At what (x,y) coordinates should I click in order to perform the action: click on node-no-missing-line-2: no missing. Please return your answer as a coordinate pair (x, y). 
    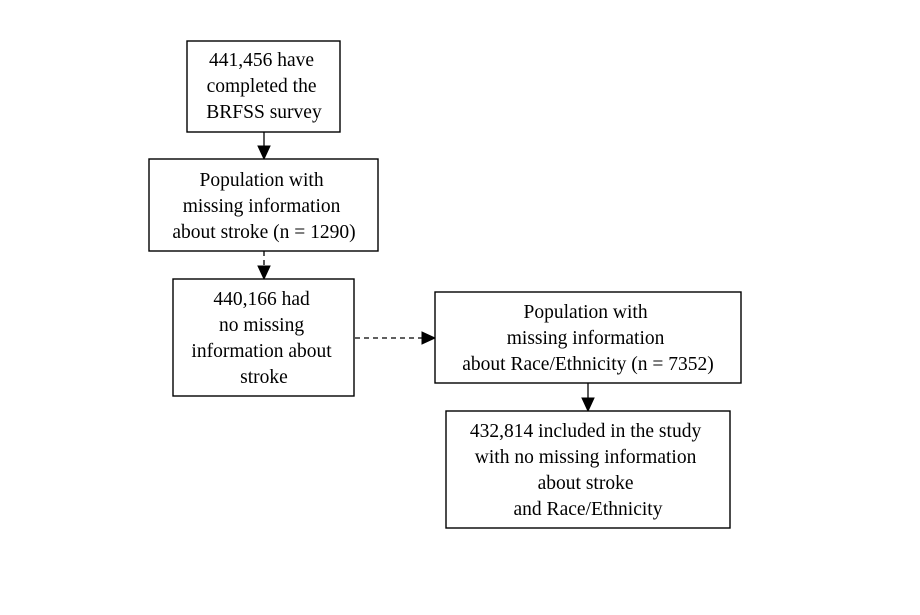
    Looking at the image, I should click on (261, 325).